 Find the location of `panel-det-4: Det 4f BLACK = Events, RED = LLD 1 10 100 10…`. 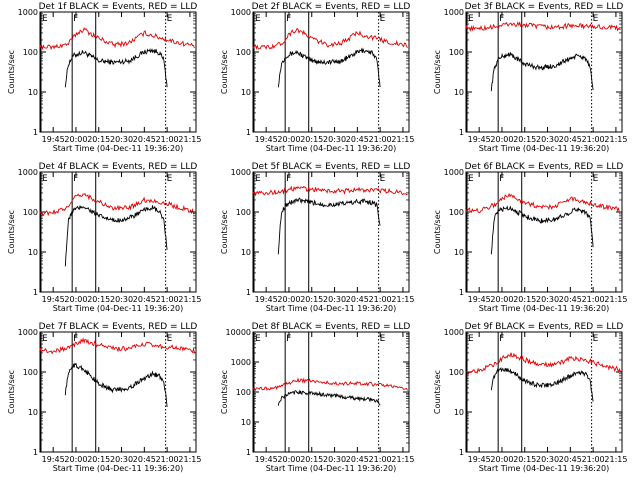

panel-det-4: Det 4f BLACK = Events, RED = LLD 1 10 100 10… is located at coordinates (104, 237).